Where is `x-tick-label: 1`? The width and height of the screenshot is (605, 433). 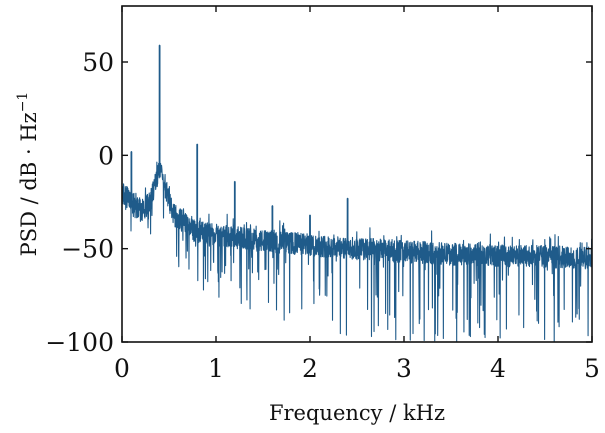
x-tick-label: 1 is located at coordinates (216, 368).